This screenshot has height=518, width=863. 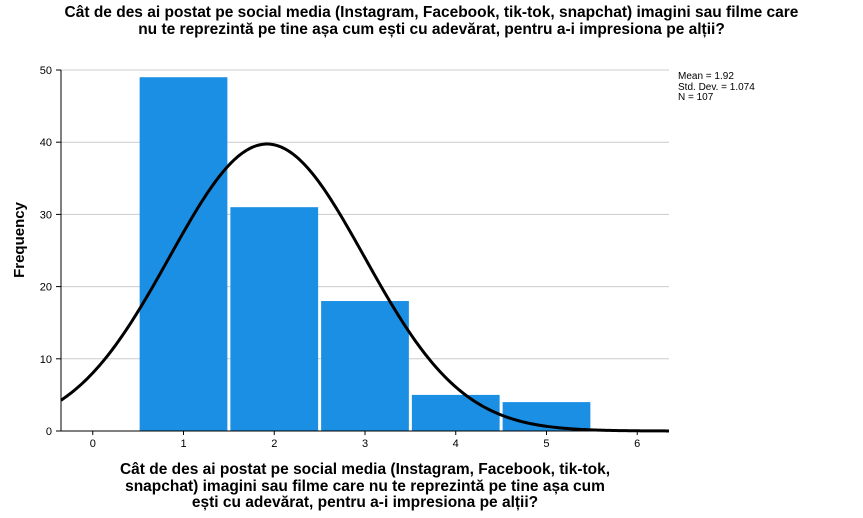 What do you see at coordinates (696, 97) in the screenshot?
I see `stat-n: N = 107` at bounding box center [696, 97].